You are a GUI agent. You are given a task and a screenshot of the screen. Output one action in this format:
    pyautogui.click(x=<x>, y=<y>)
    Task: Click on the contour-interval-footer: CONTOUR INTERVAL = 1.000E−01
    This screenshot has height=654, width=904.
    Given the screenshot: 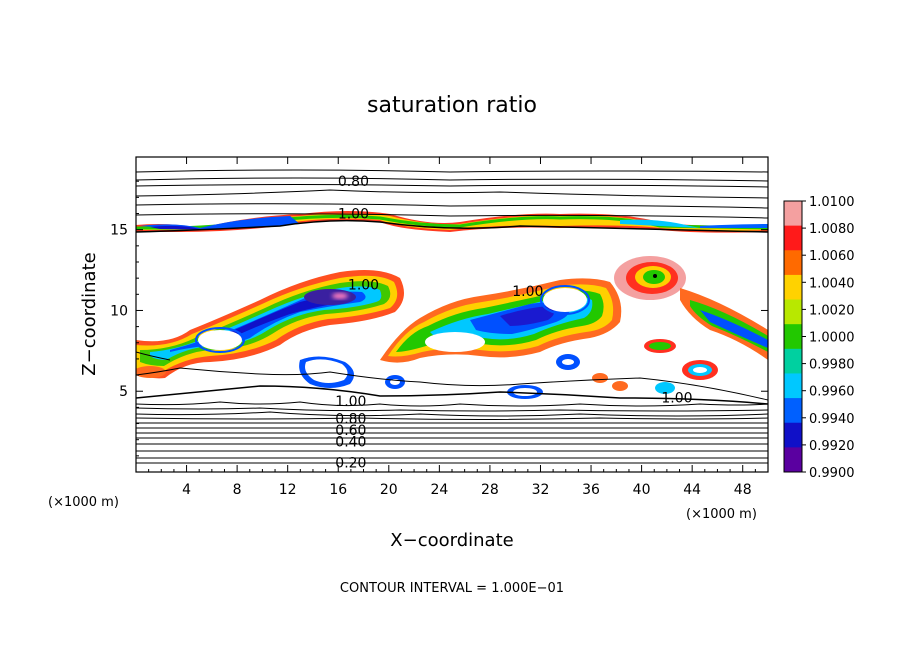 What is the action you would take?
    pyautogui.click(x=452, y=588)
    